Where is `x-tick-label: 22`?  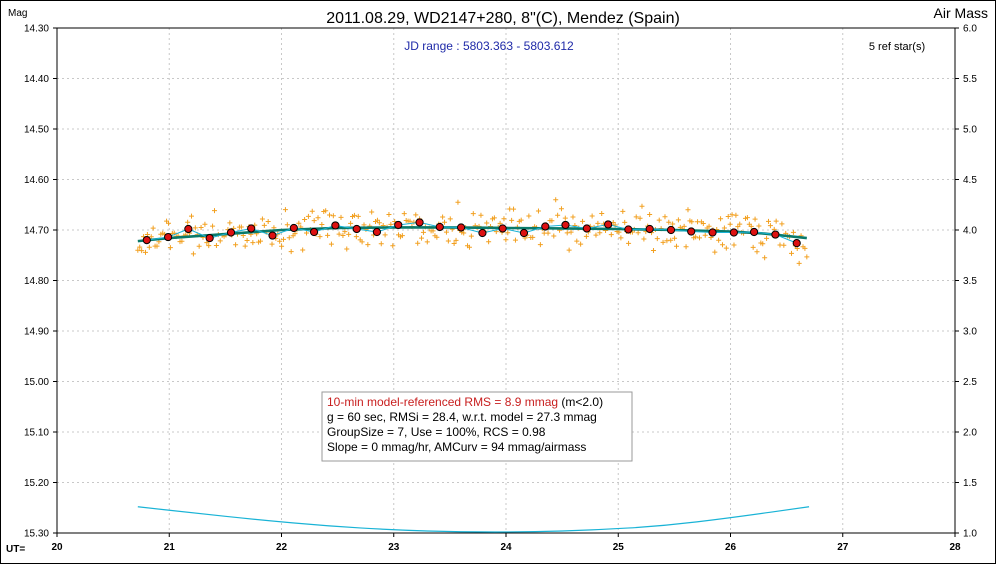 x-tick-label: 22 is located at coordinates (282, 547).